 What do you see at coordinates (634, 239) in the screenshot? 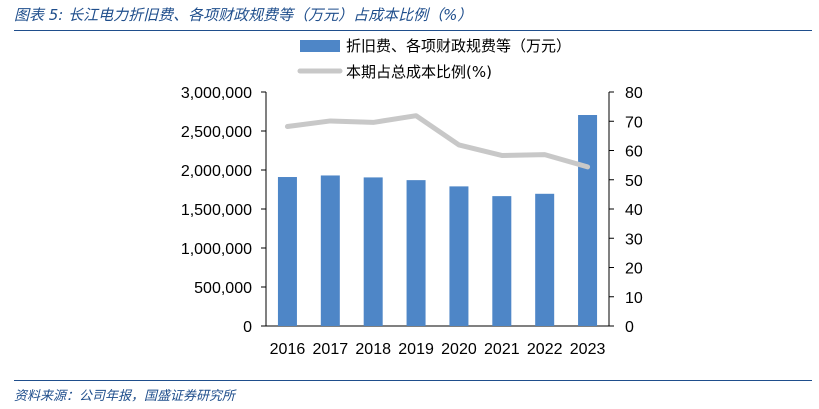
I see `right-axis-tick-label: 30` at bounding box center [634, 239].